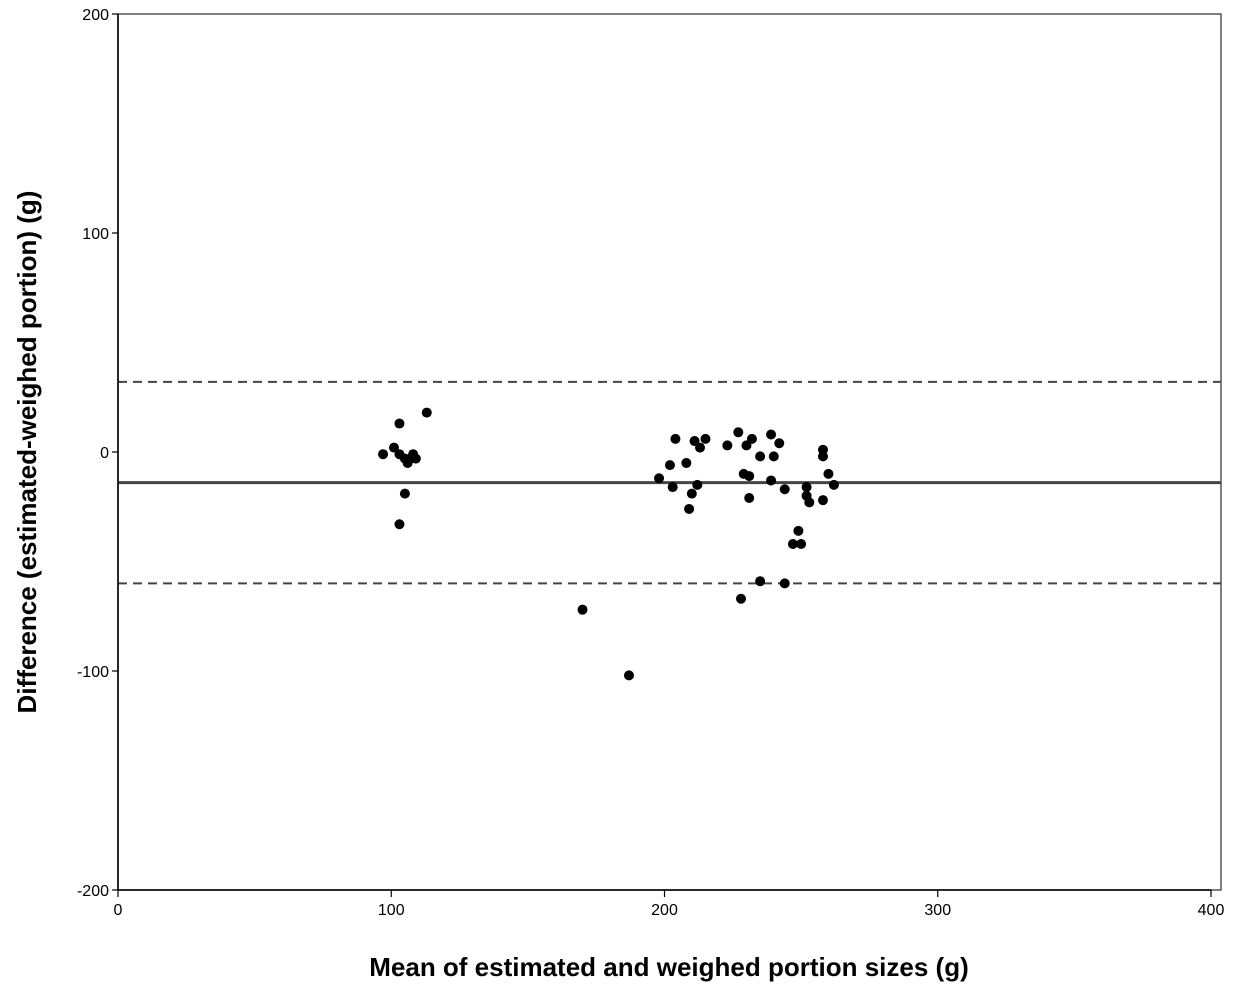  What do you see at coordinates (95, 15) in the screenshot?
I see `y-tick-label: 200` at bounding box center [95, 15].